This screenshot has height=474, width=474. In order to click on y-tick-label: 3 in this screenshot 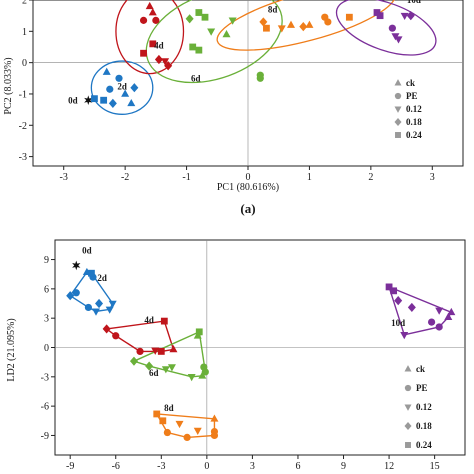, I will do `click(46, 319)`.